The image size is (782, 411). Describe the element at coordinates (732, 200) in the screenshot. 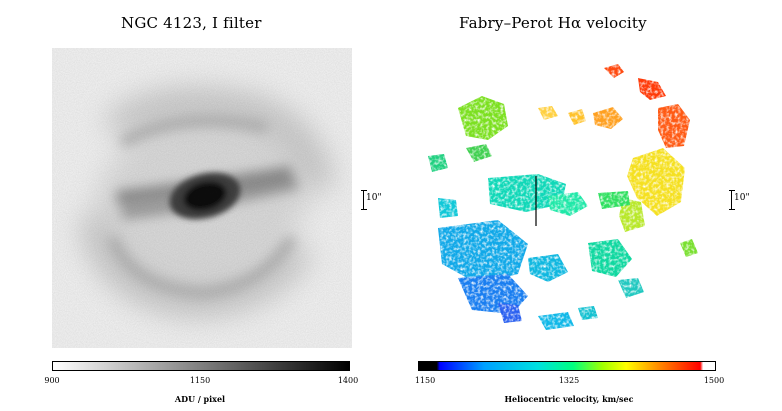

I see `right-scale-bar` at that location.